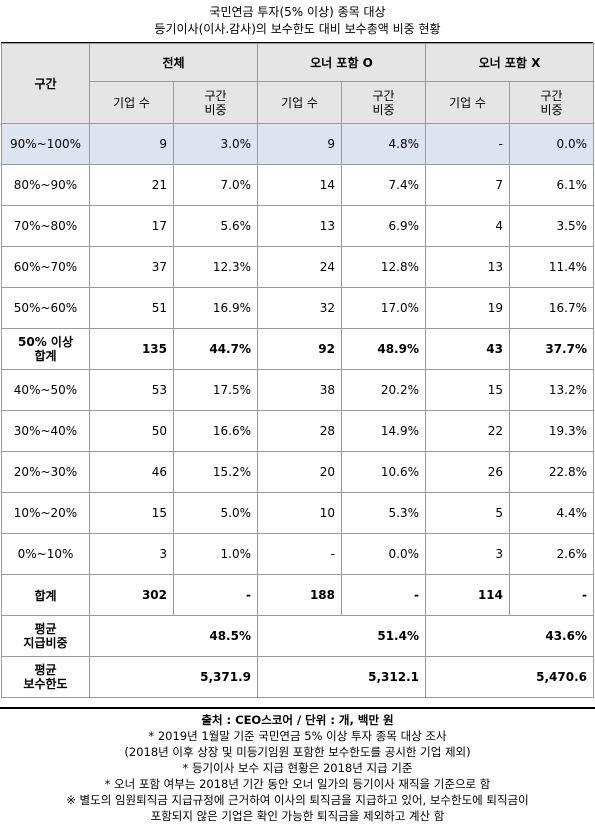  I want to click on cell-value: 12.3%, so click(215, 267).